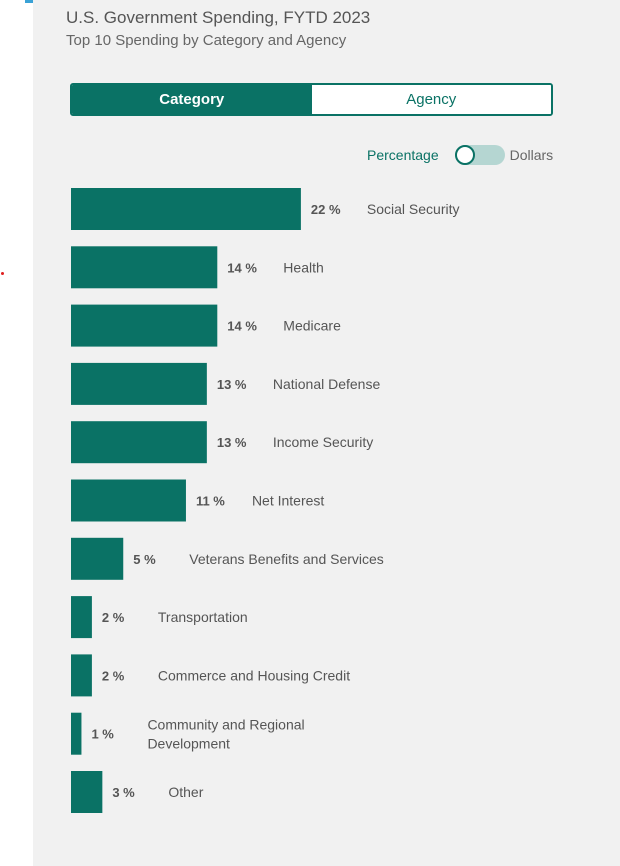 Image resolution: width=620 pixels, height=866 pixels. I want to click on category-label: Transportation, so click(203, 617).